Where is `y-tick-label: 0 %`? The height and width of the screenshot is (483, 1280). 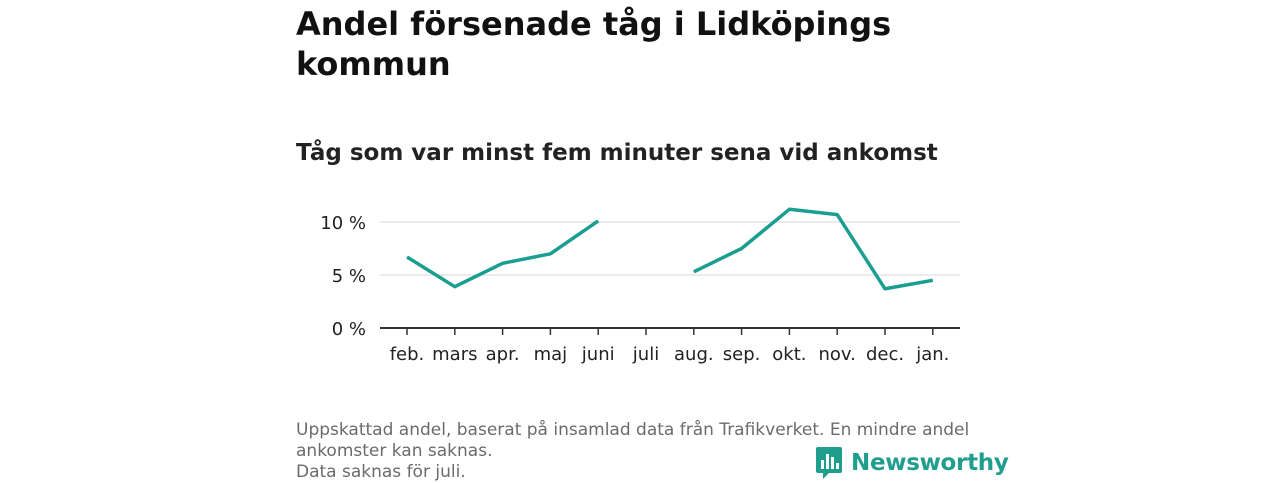 y-tick-label: 0 % is located at coordinates (349, 329).